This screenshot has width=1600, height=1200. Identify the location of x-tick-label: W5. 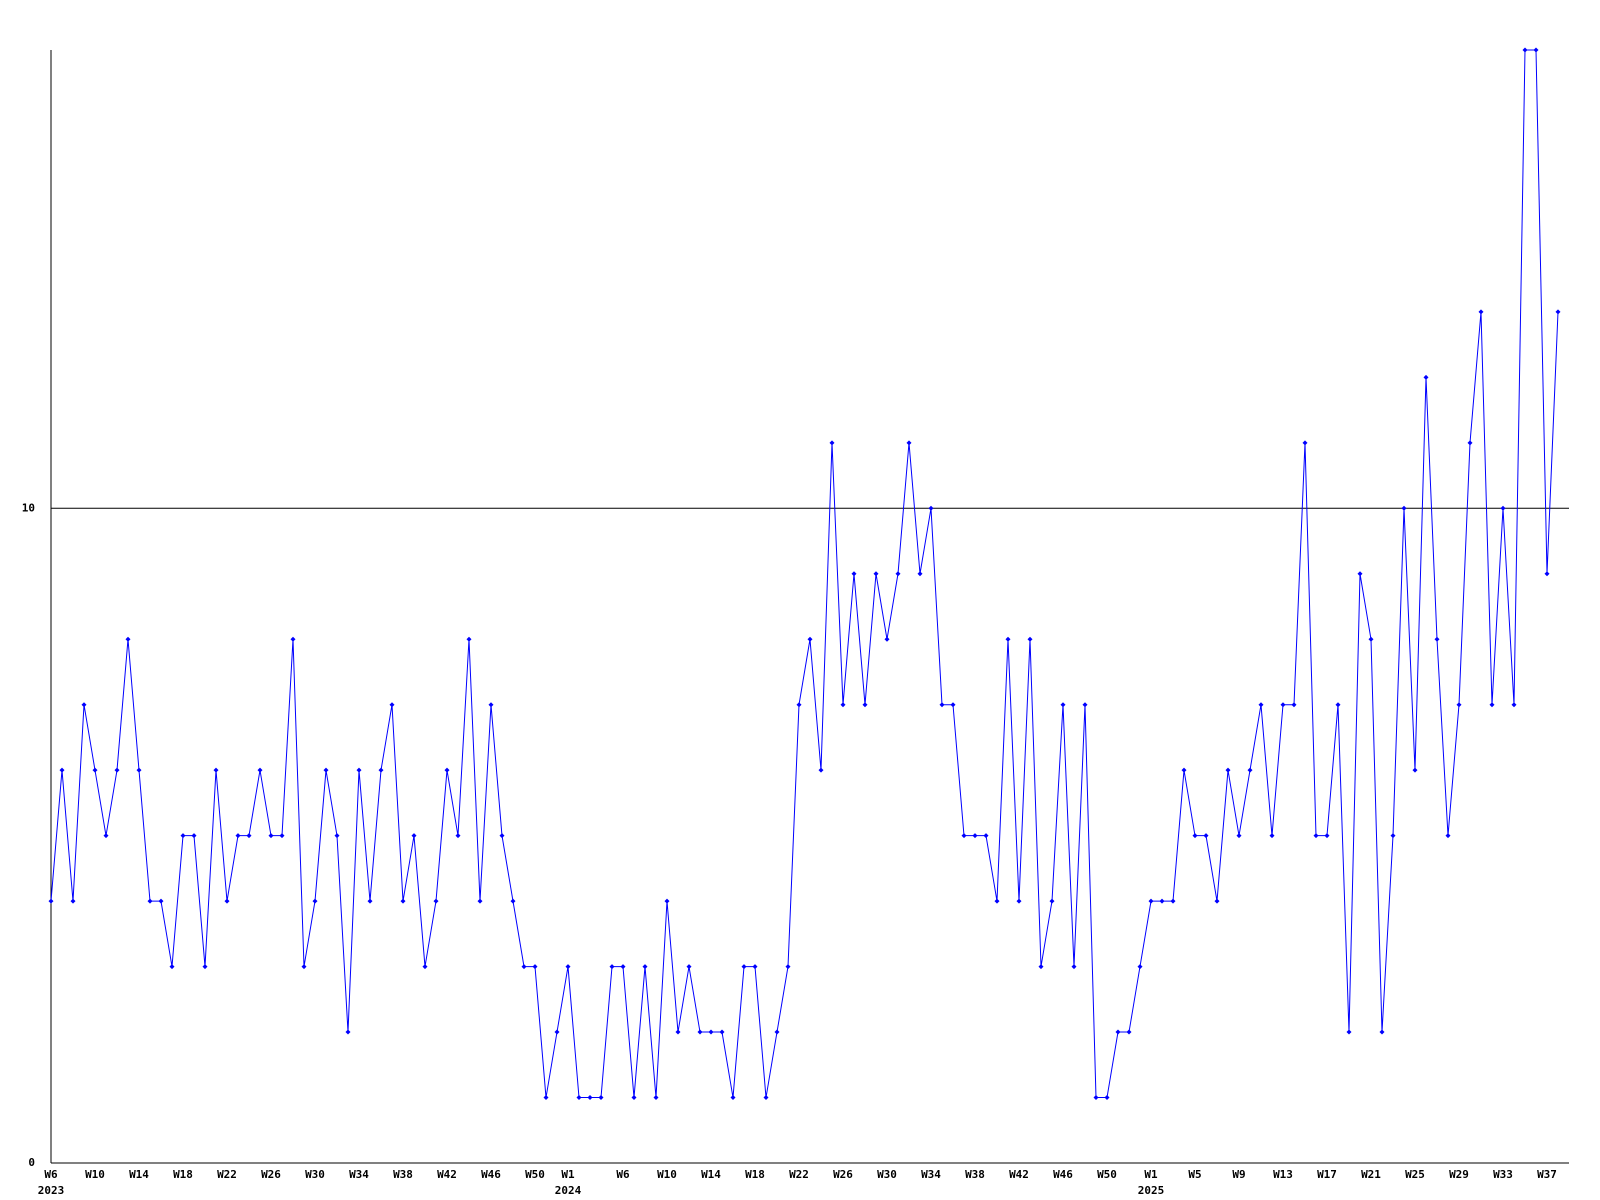
(1194, 1174).